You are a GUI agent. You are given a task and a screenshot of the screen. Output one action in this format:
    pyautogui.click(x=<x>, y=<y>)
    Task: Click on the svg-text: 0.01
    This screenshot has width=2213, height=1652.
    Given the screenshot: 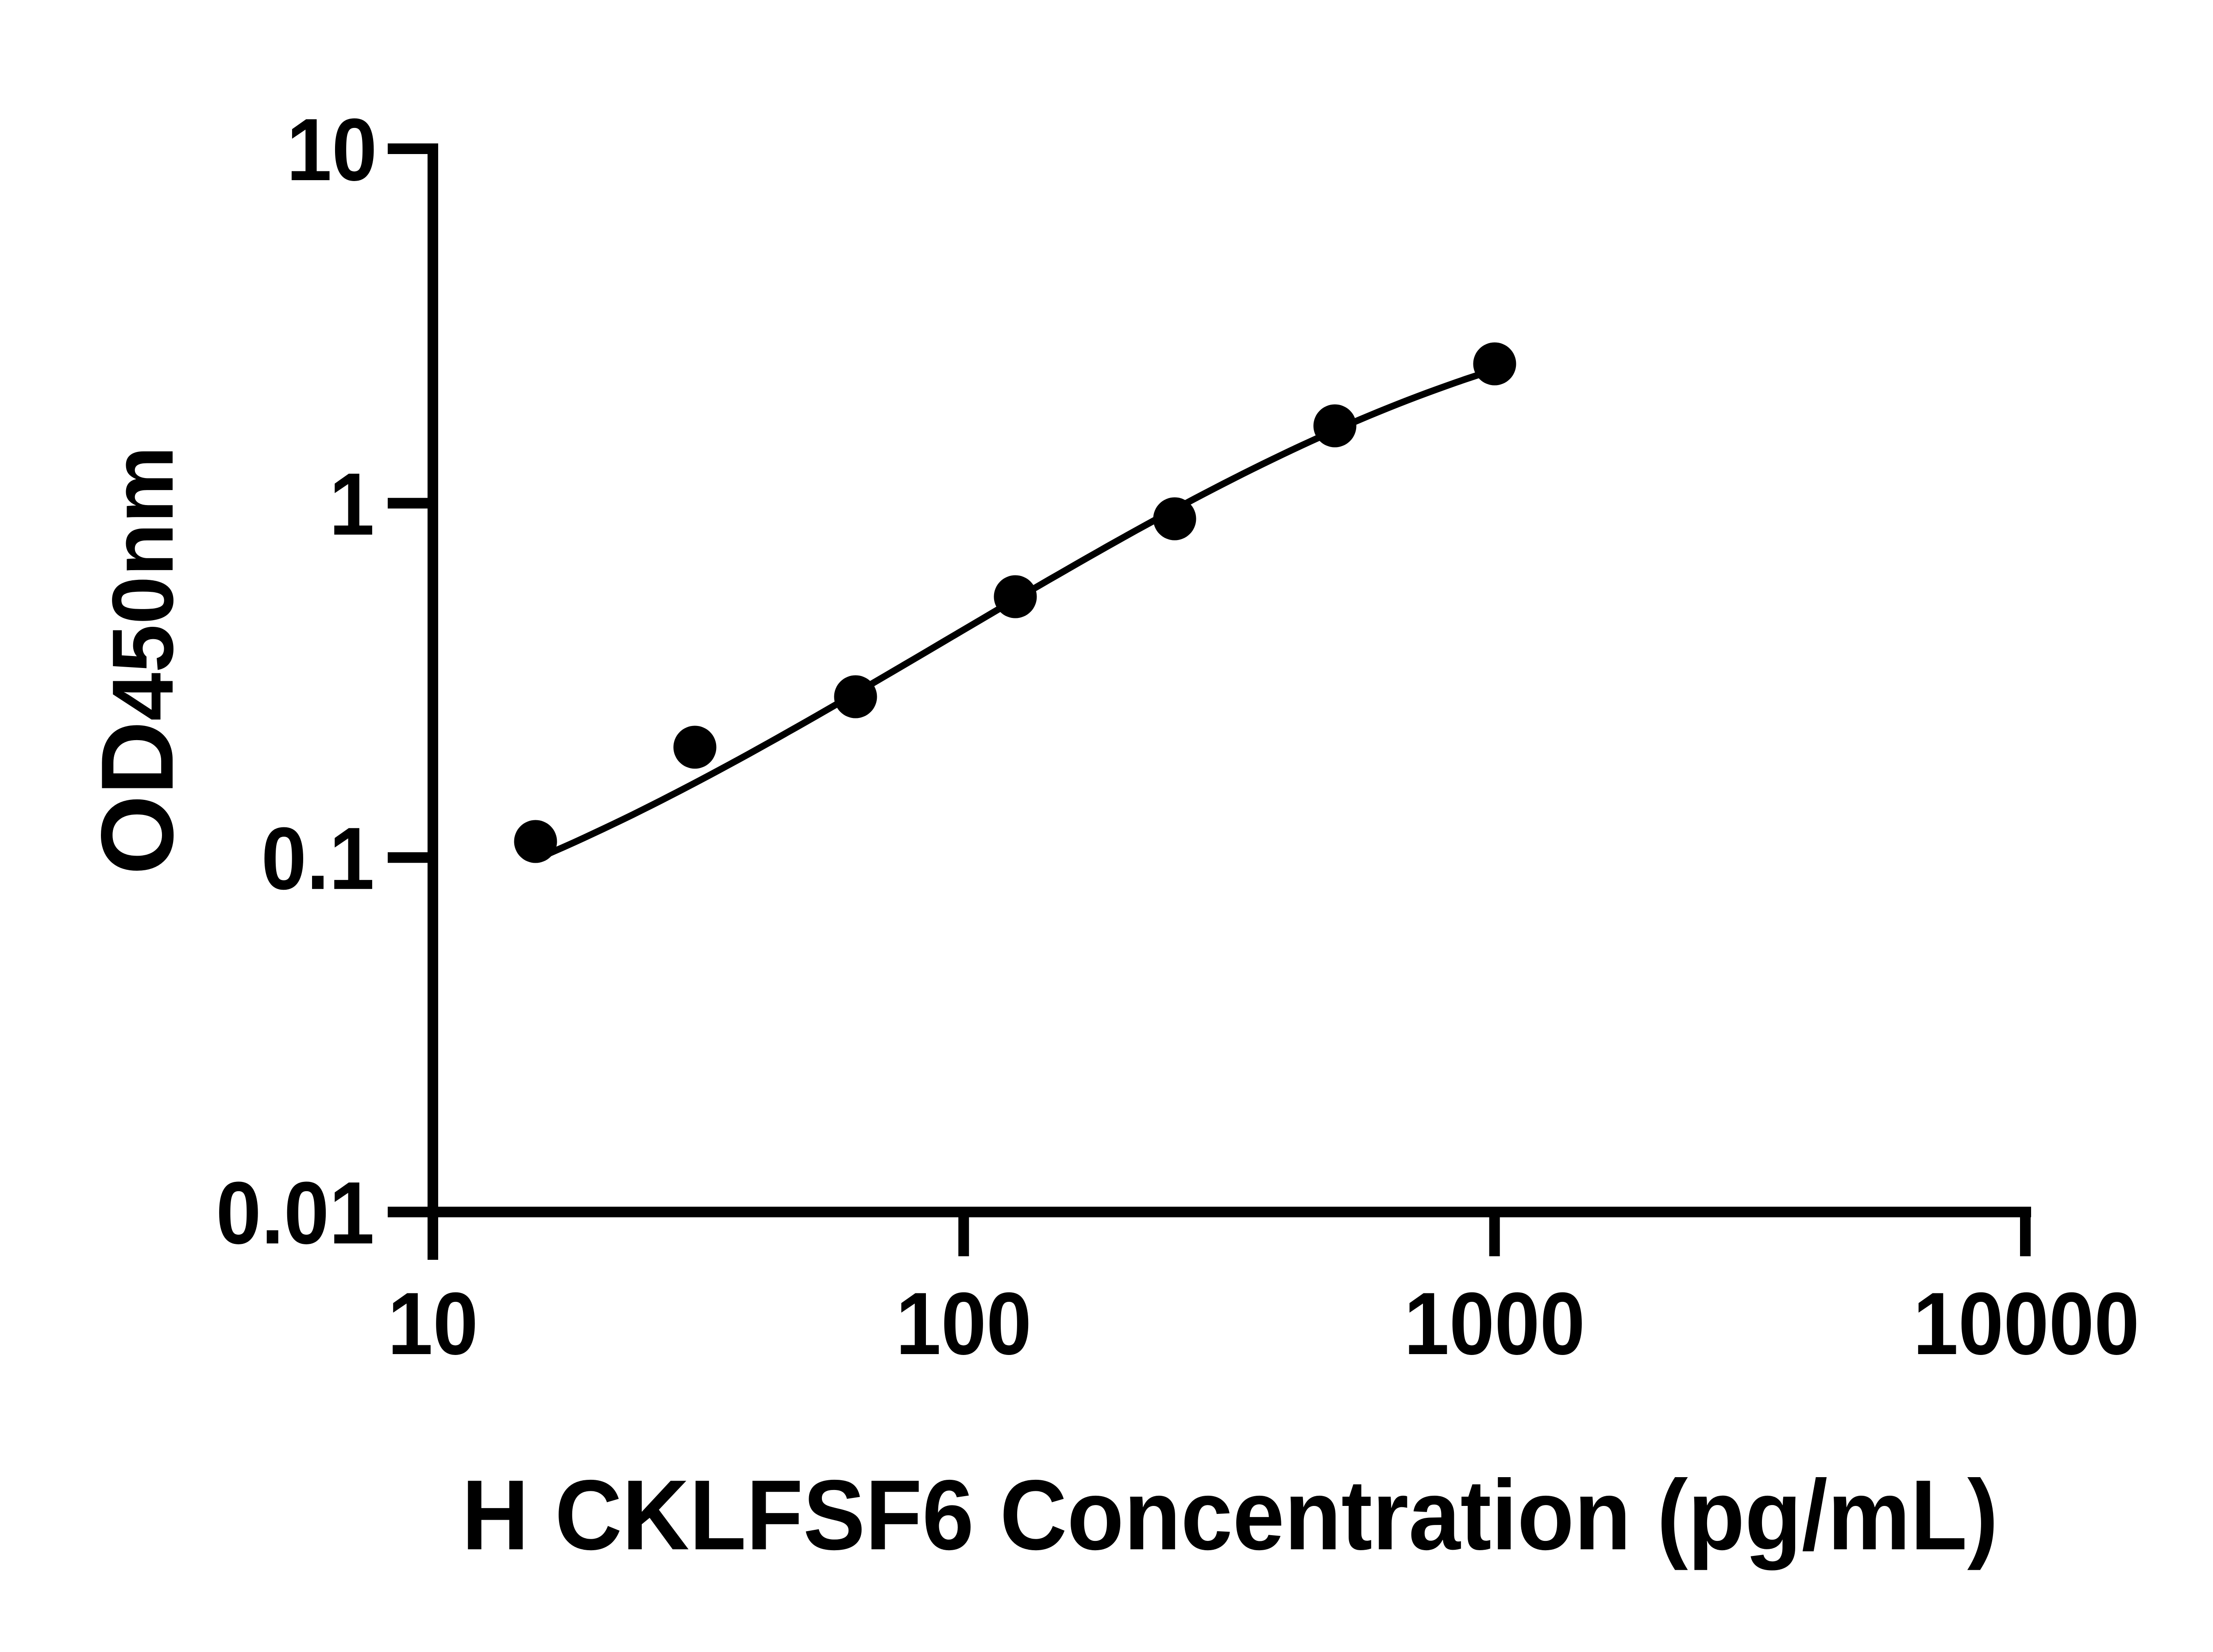 What is the action you would take?
    pyautogui.click(x=295, y=1212)
    